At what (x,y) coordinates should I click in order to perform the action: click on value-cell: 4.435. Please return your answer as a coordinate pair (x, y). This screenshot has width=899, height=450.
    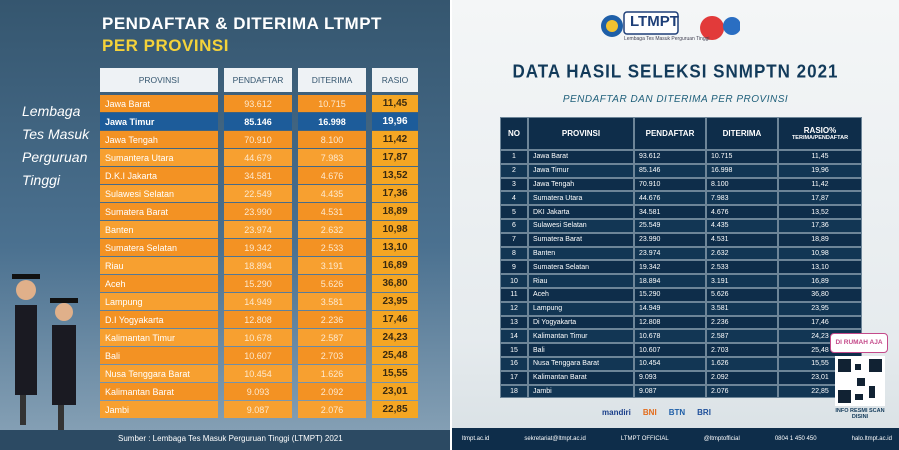
    Looking at the image, I should click on (742, 226).